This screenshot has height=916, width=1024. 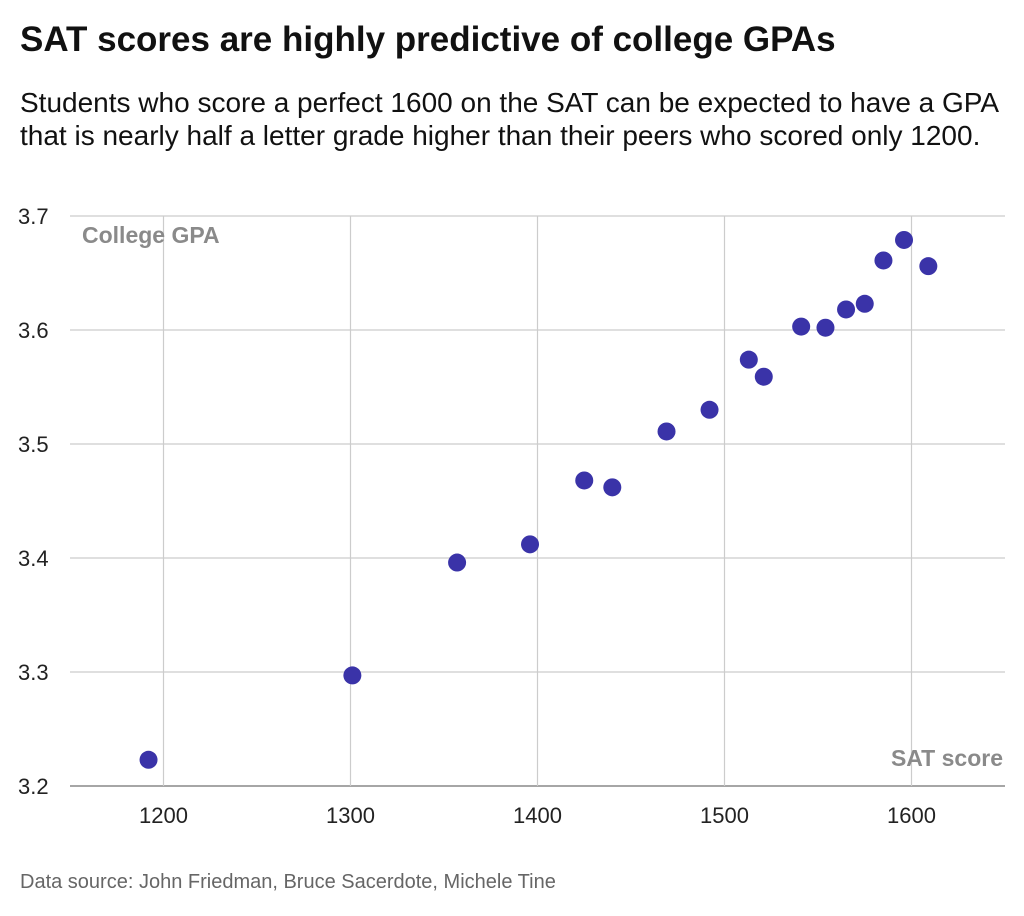 What do you see at coordinates (33, 786) in the screenshot?
I see `y-tick-label: 3.2` at bounding box center [33, 786].